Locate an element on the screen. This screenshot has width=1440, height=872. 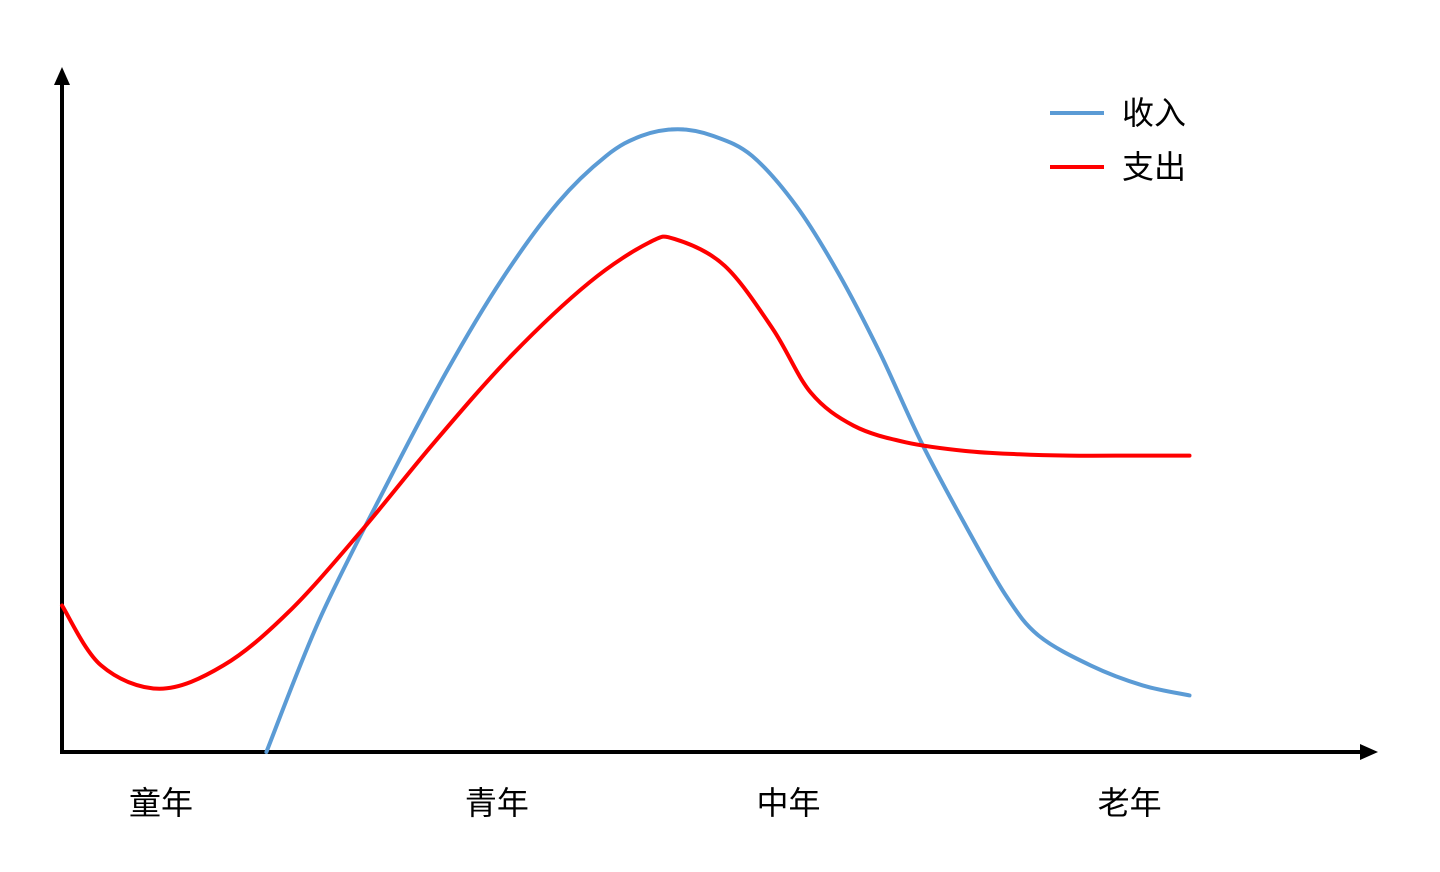
x-tick-labels: 童年 青年 中年 老年 is located at coordinates (645, 803).